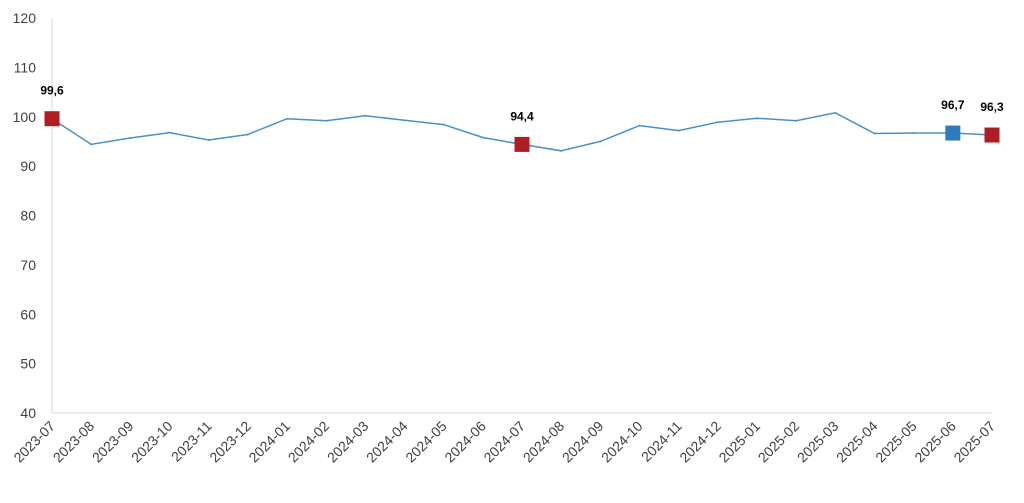  What do you see at coordinates (28, 413) in the screenshot?
I see `y-tick-label: 40` at bounding box center [28, 413].